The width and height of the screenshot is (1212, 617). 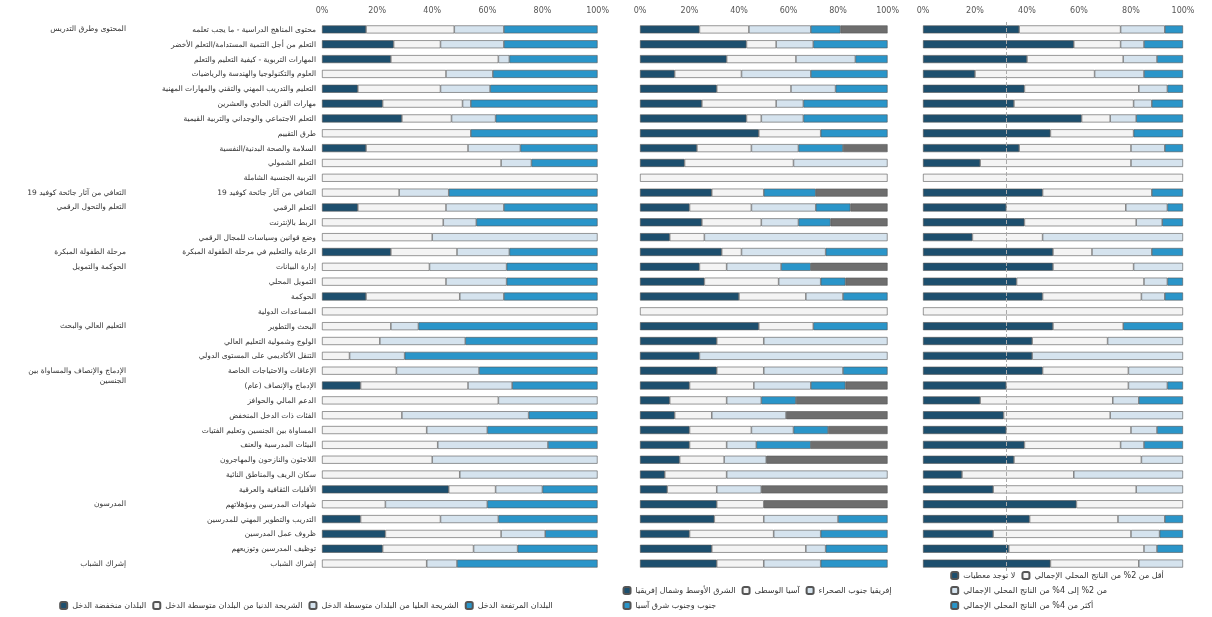 What do you see at coordinates (390, 605) in the screenshot?
I see `legend-label: الشريحة العليا من البلدان متوسطة الدخل` at bounding box center [390, 605].